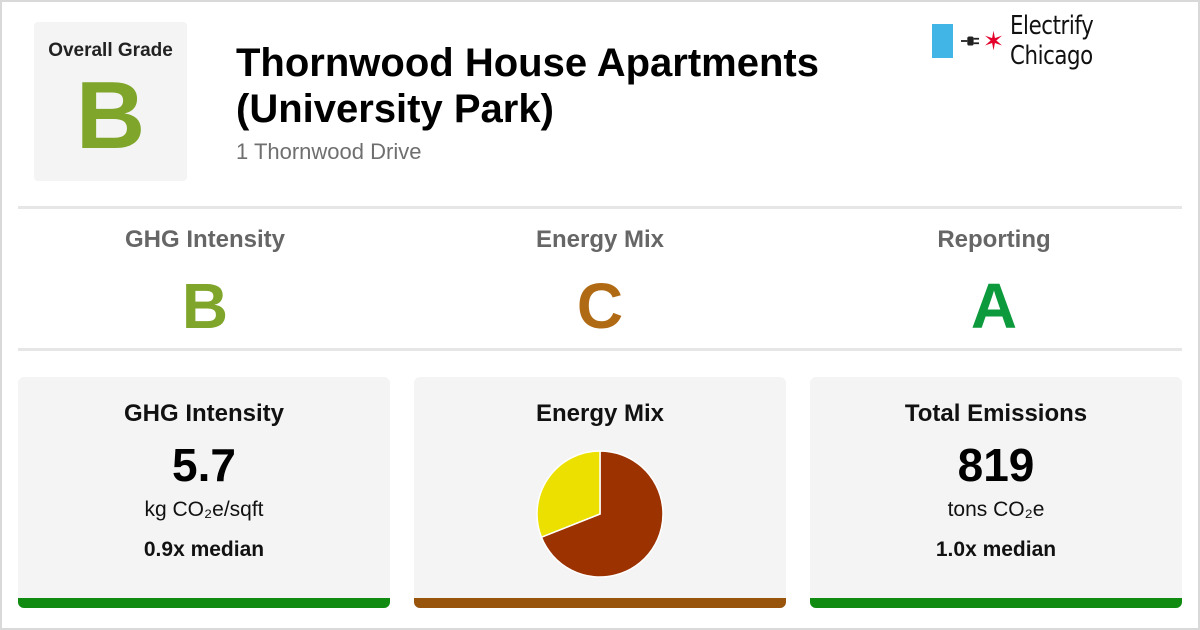  I want to click on divider-top, so click(600, 207).